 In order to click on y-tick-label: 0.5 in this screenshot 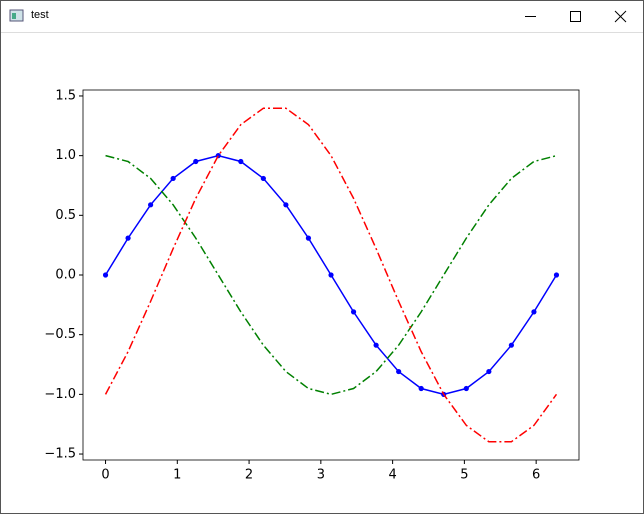, I will do `click(65, 215)`.